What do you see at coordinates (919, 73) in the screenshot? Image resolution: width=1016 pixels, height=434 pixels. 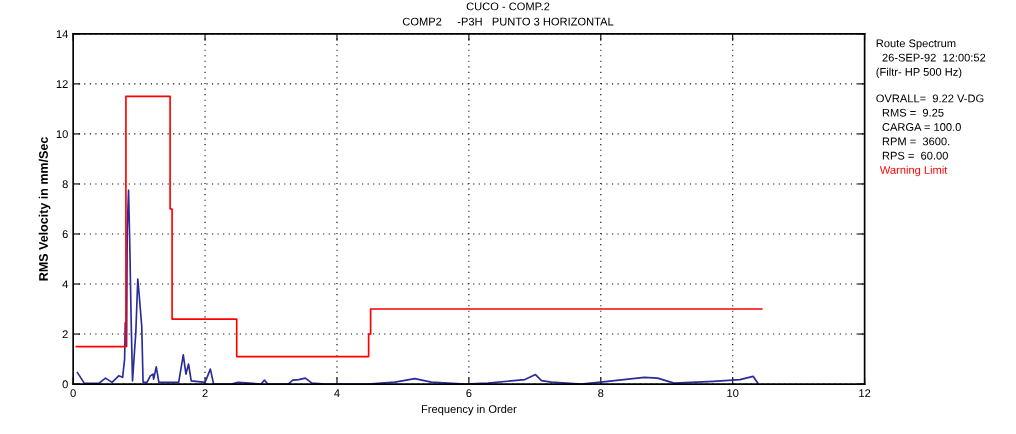 I see `text: (Filtr- HP 500 Hz)` at bounding box center [919, 73].